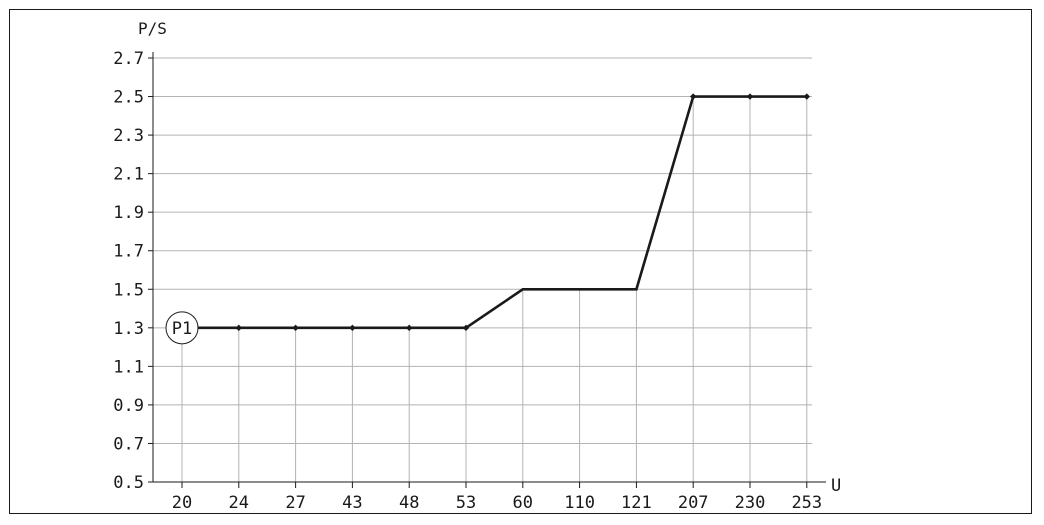  Describe the element at coordinates (352, 503) in the screenshot. I see `x-tick-label: 43` at that location.